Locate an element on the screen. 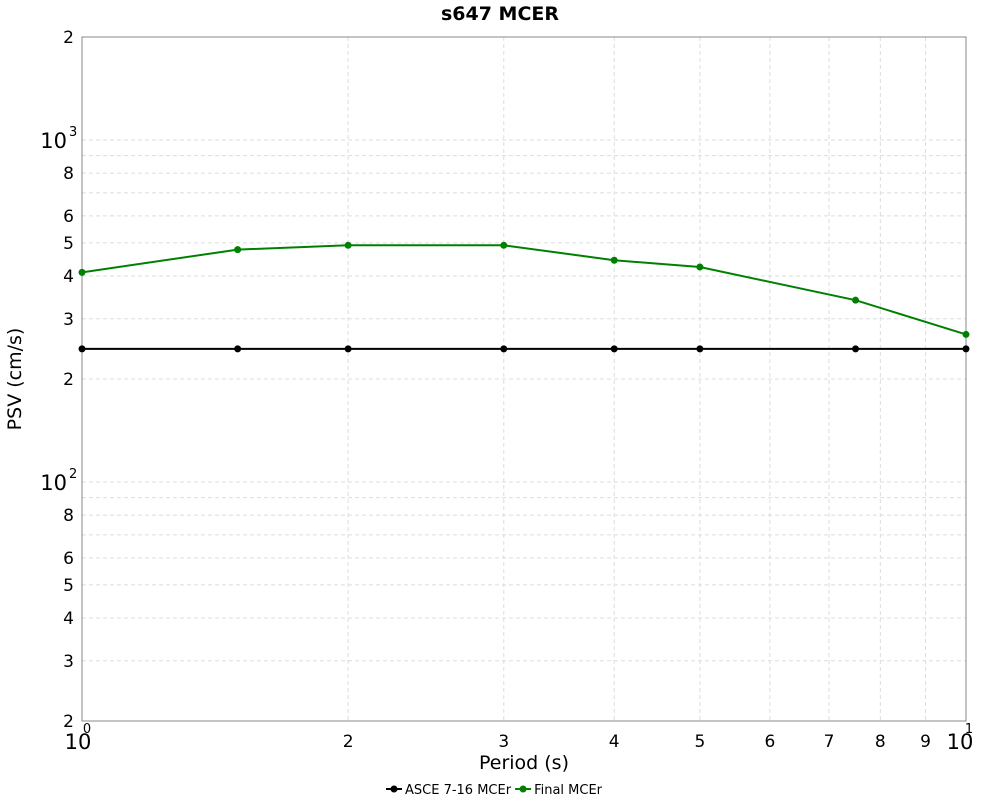 This screenshot has height=800, width=1000. x-tick-label: 3 is located at coordinates (503, 742).